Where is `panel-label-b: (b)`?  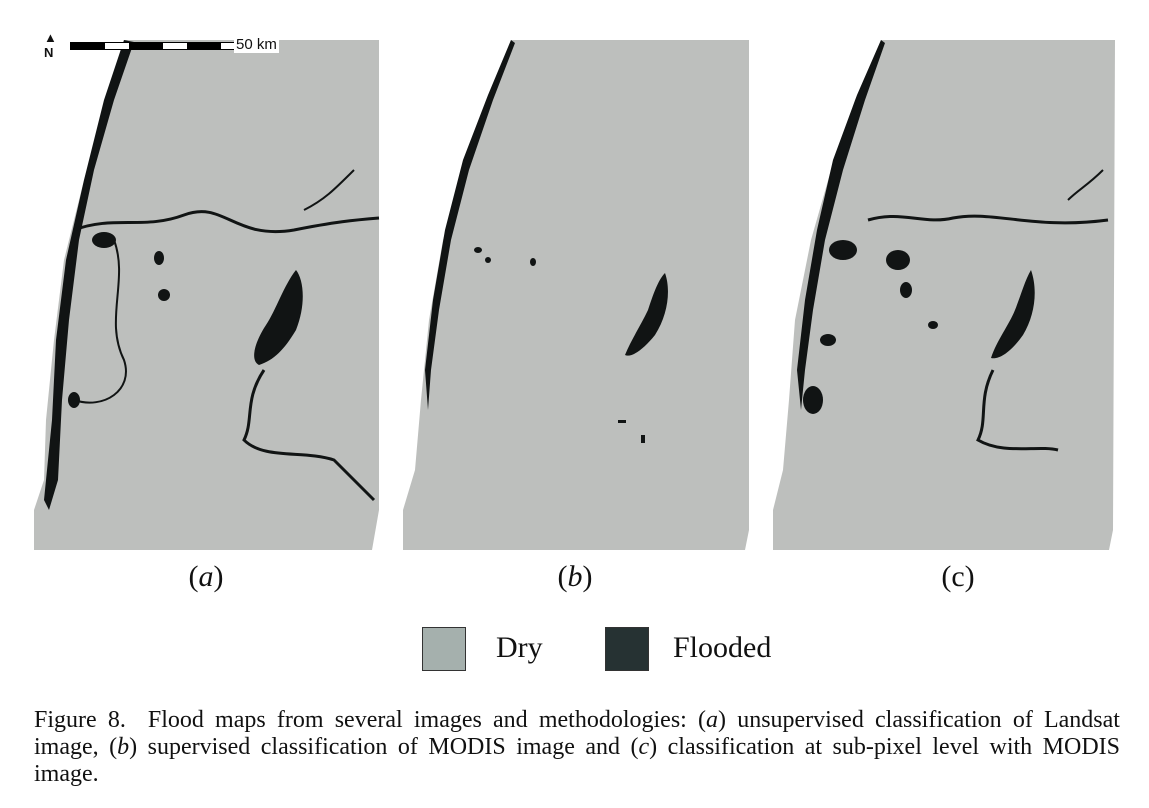 panel-label-b: (b) is located at coordinates (575, 576).